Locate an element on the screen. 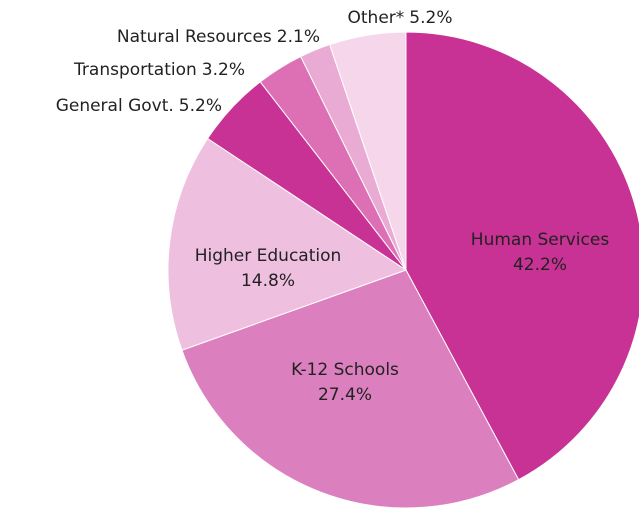  value-label: 3.2% is located at coordinates (223, 70).